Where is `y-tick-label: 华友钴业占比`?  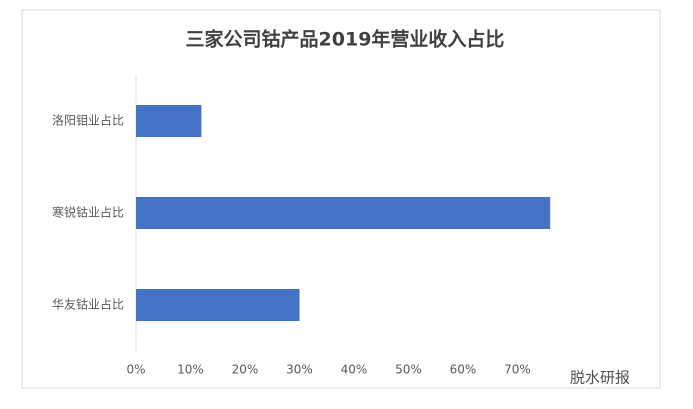 y-tick-label: 华友钴业占比 is located at coordinates (88, 304).